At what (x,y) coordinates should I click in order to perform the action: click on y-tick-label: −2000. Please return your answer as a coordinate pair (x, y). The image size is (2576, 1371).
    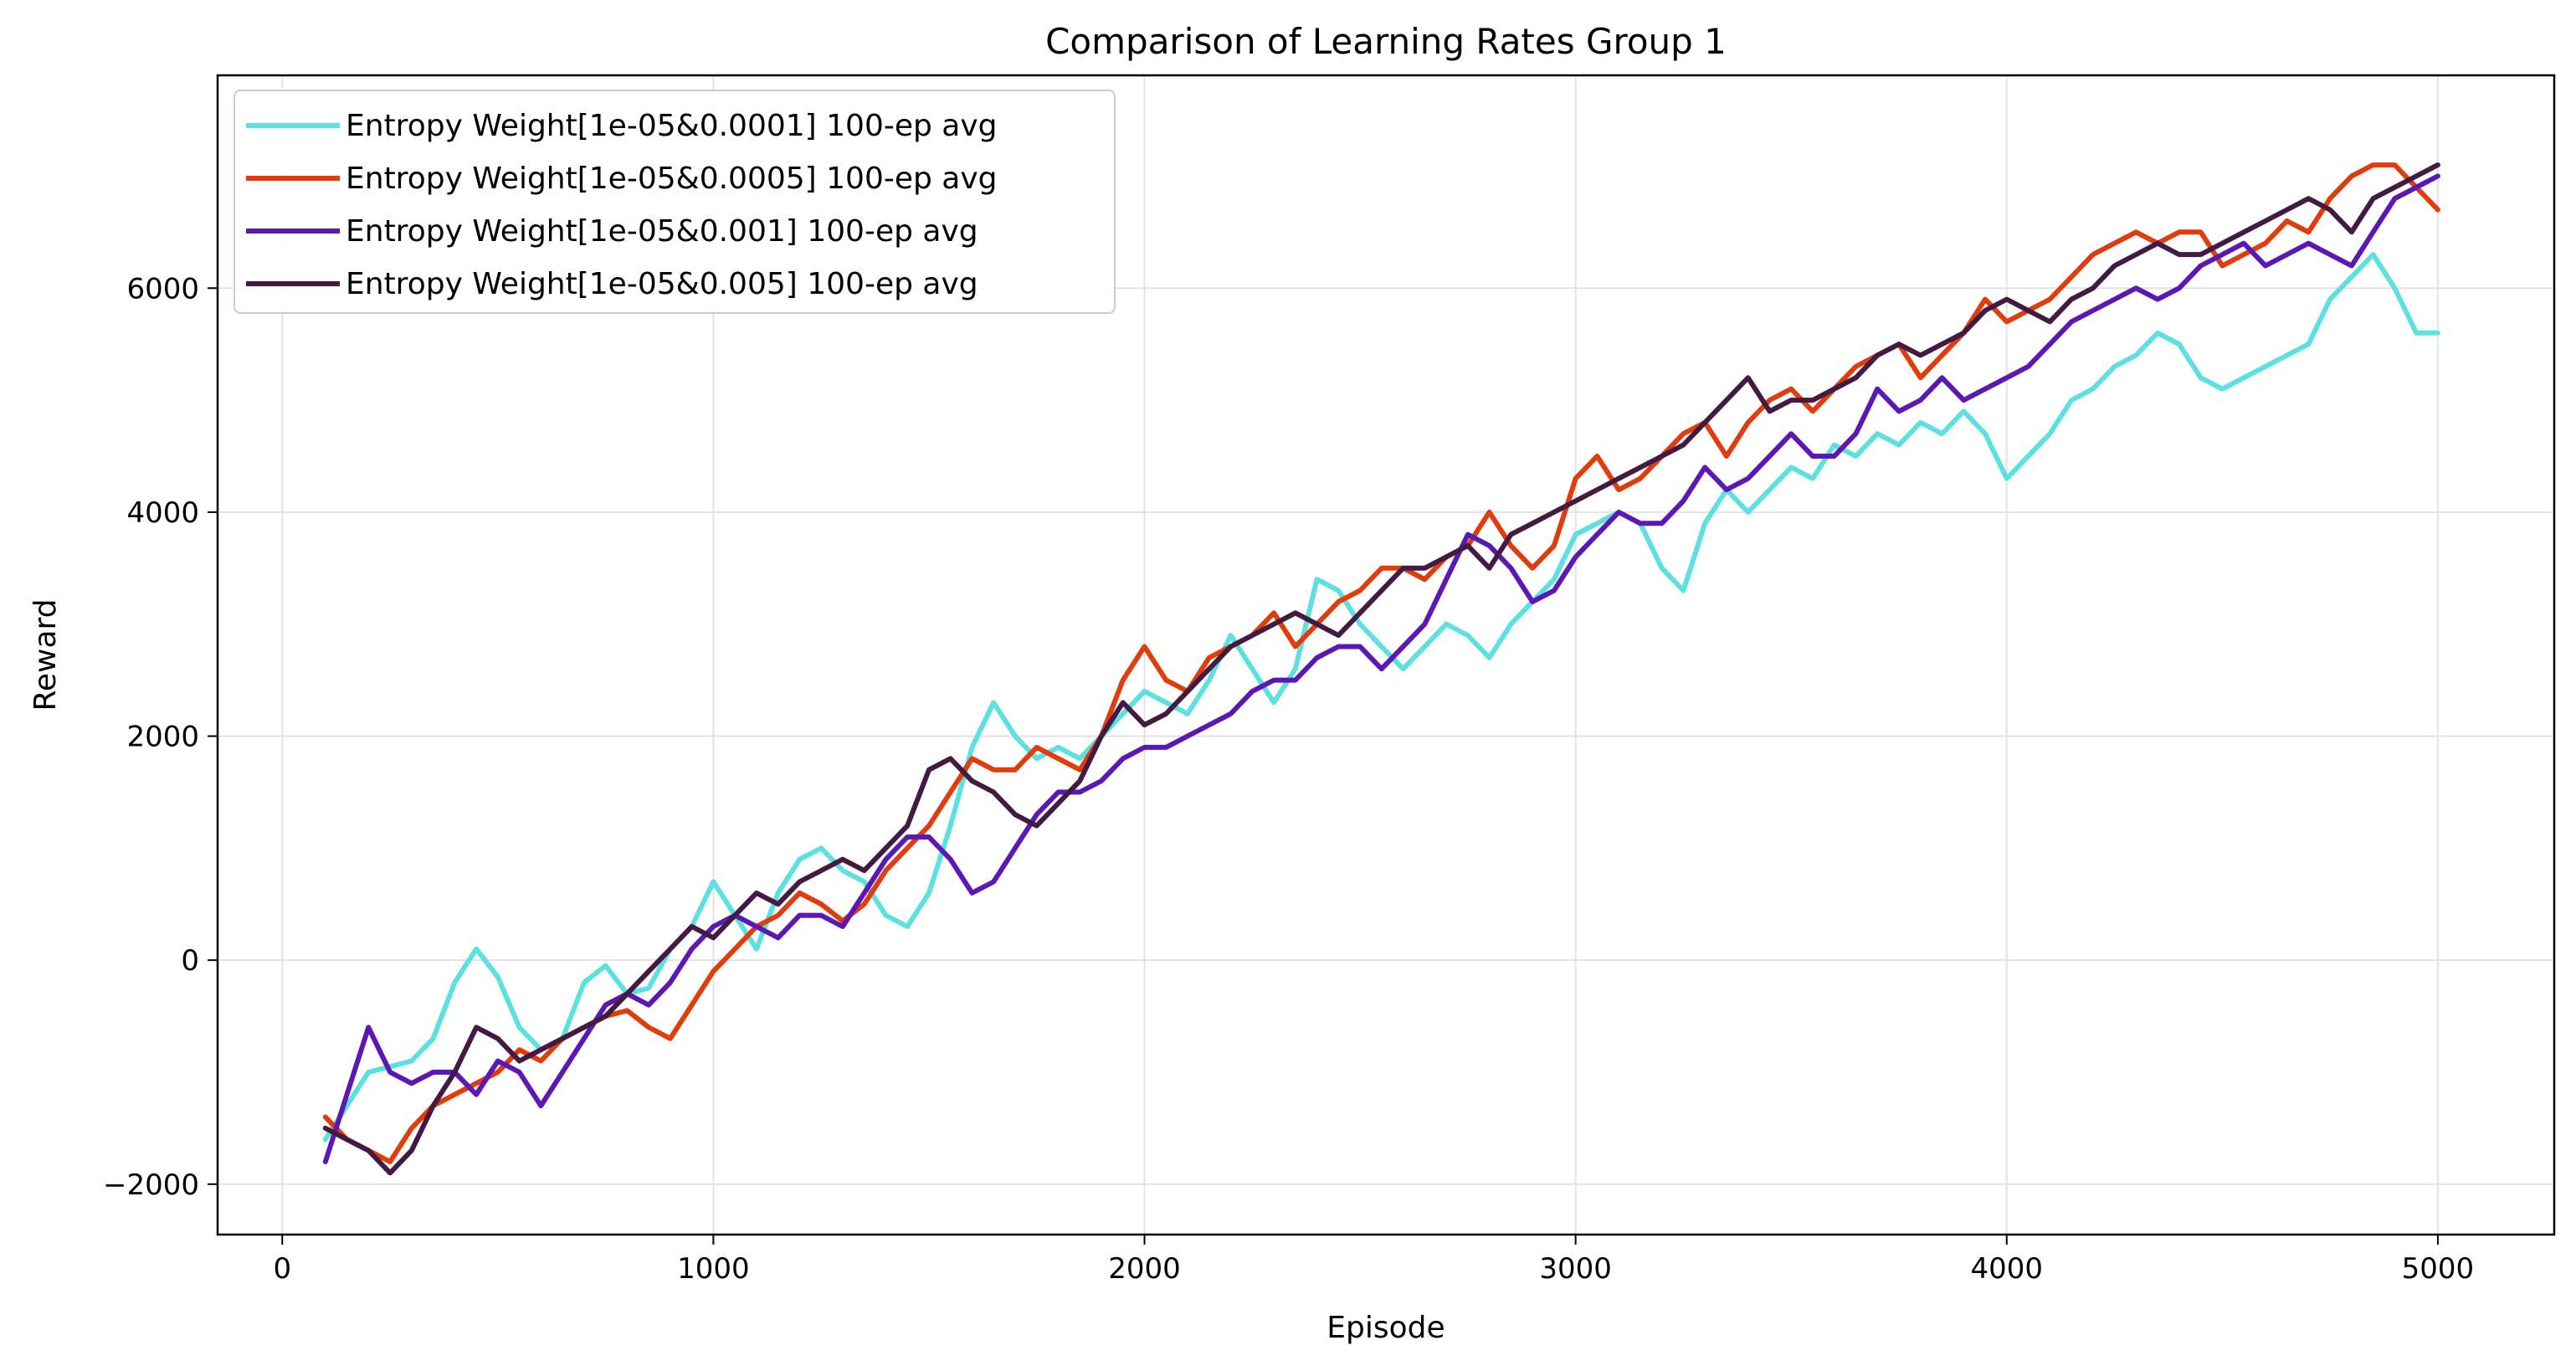
    Looking at the image, I should click on (151, 1185).